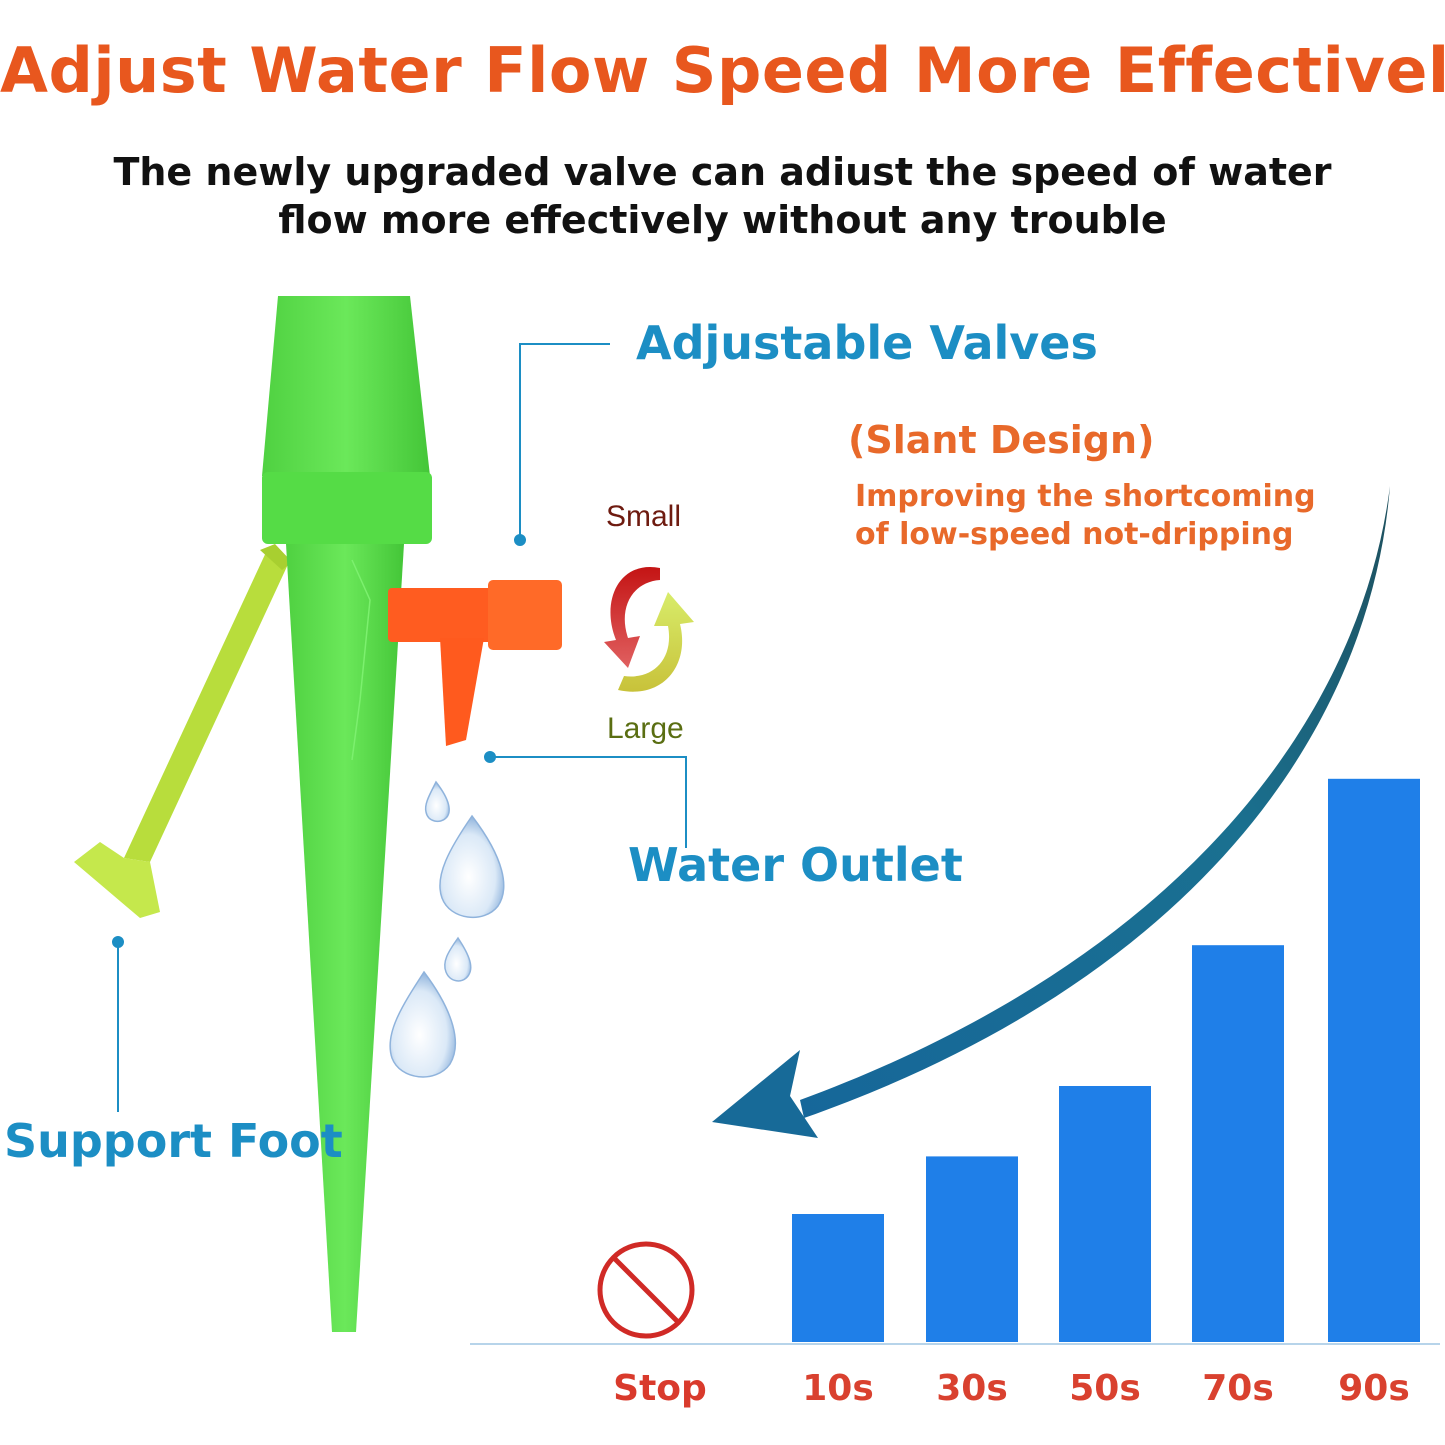  I want to click on rotate-arrows-icon, so click(649, 629).